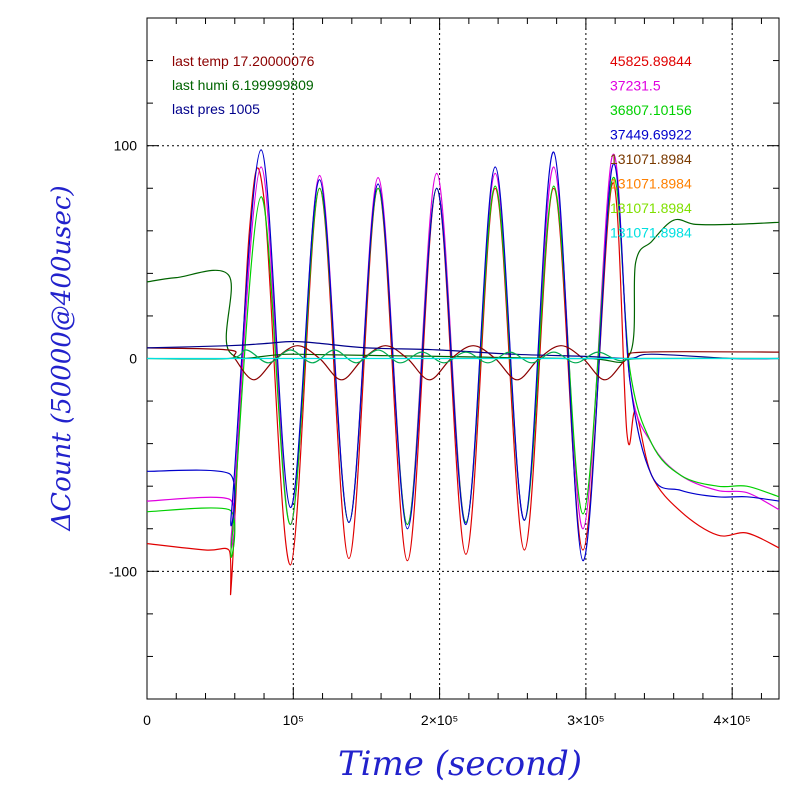  What do you see at coordinates (123, 571) in the screenshot?
I see `y-tick-label: -100` at bounding box center [123, 571].